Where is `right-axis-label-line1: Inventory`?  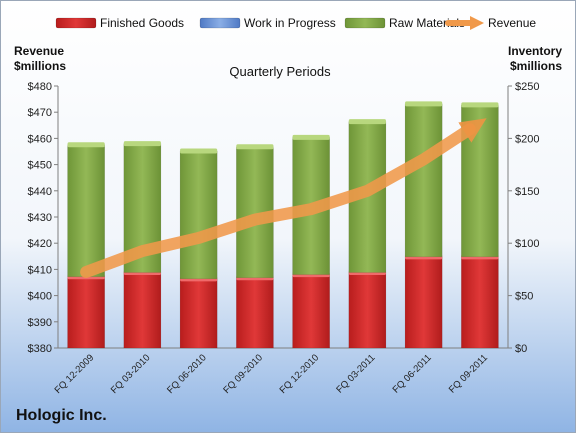 right-axis-label-line1: Inventory is located at coordinates (535, 51).